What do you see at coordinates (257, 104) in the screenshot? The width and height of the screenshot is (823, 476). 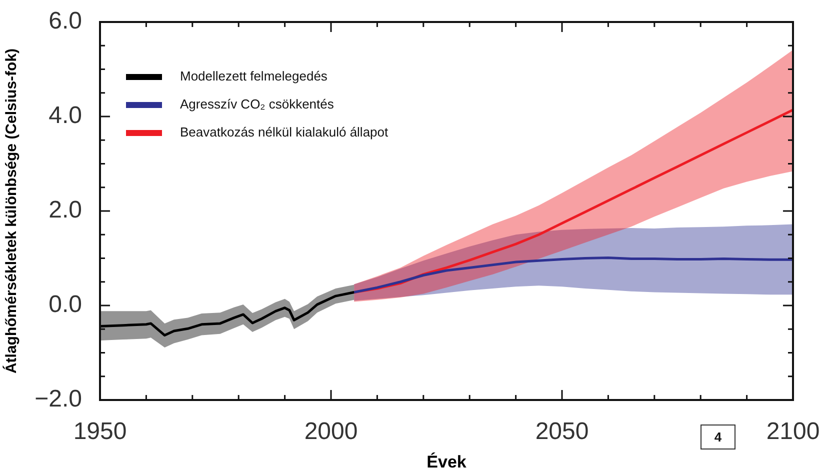 I see `legend-label: Agresszív CO₂ csökkentés` at bounding box center [257, 104].